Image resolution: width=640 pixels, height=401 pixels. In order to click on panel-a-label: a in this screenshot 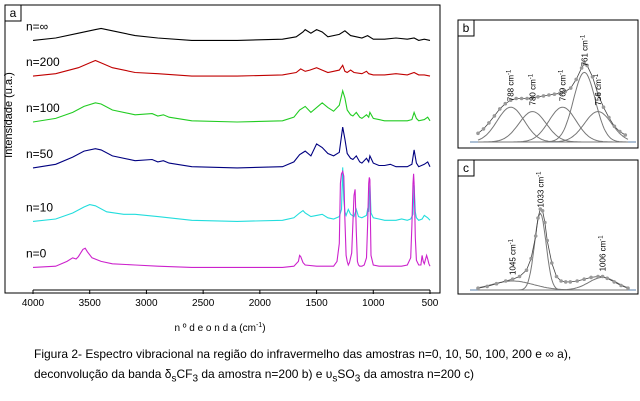, I will do `click(13, 13)`.